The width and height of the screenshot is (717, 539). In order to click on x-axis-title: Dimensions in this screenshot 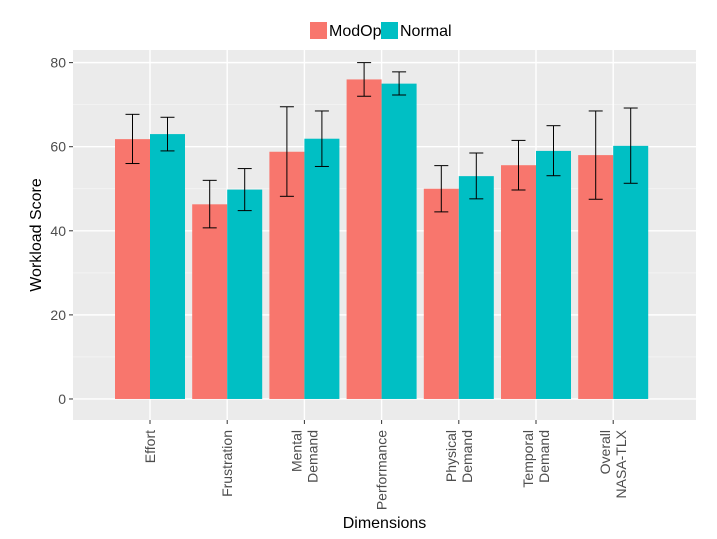, I will do `click(385, 523)`.